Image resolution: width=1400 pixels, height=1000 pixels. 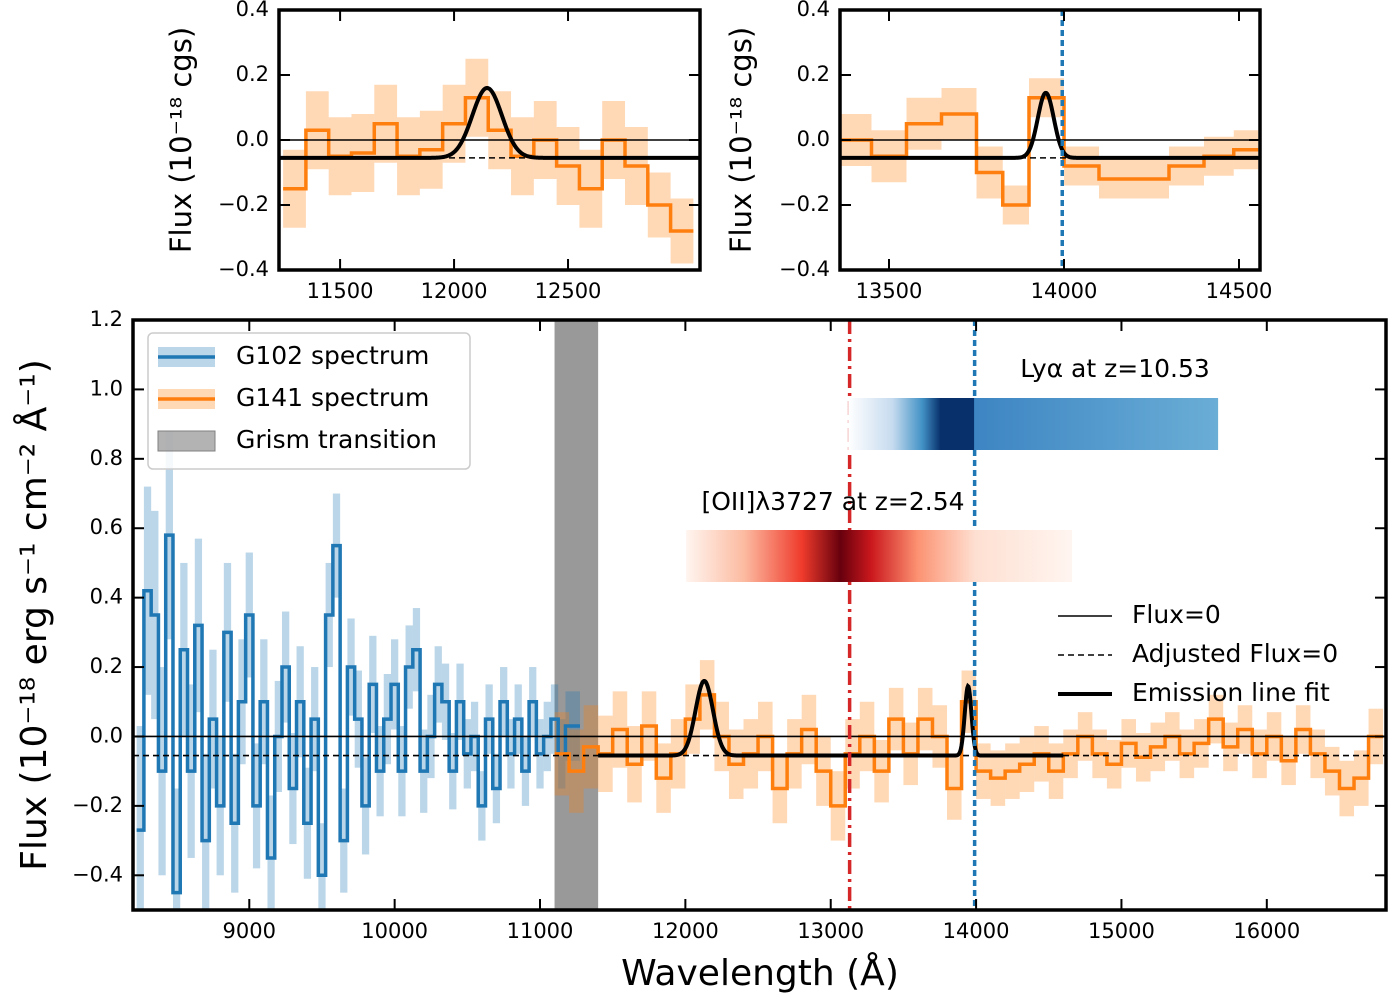 I want to click on x-tick-label: 12500, so click(x=568, y=291).